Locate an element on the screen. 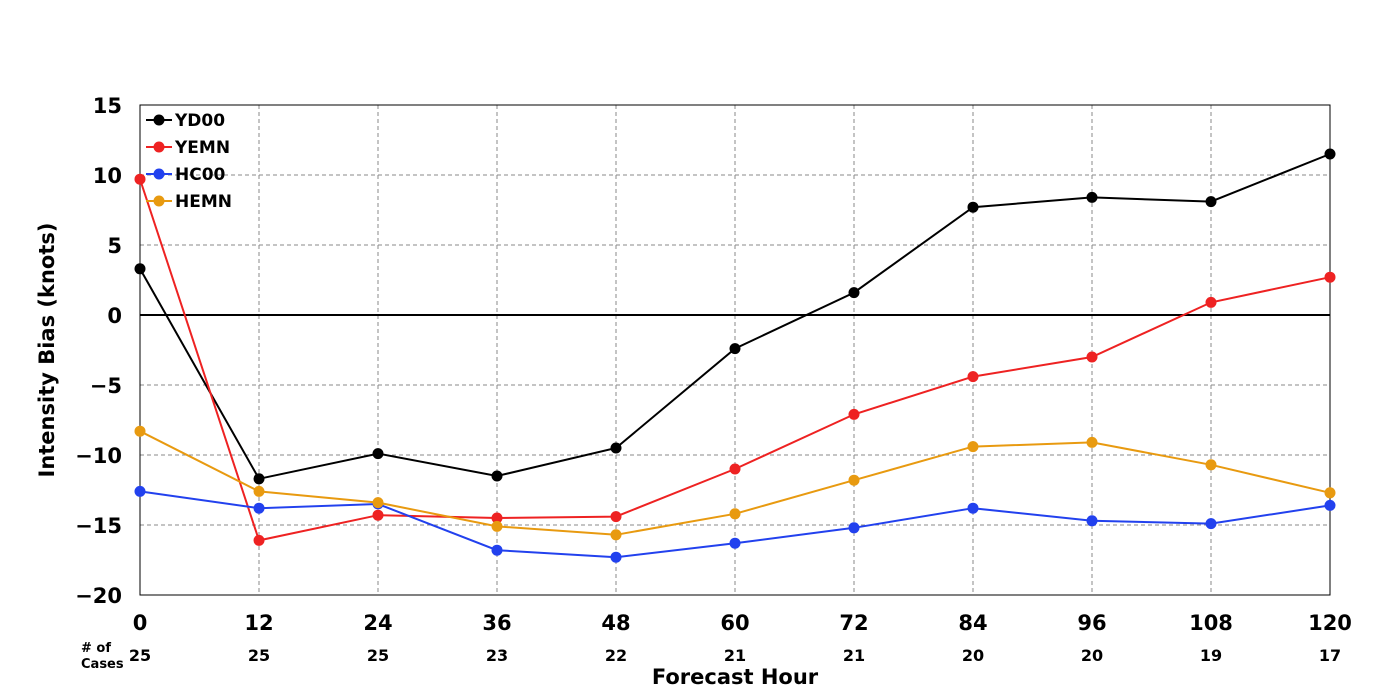 Image resolution: width=1400 pixels, height=700 pixels. case-count: 23 is located at coordinates (497, 655).